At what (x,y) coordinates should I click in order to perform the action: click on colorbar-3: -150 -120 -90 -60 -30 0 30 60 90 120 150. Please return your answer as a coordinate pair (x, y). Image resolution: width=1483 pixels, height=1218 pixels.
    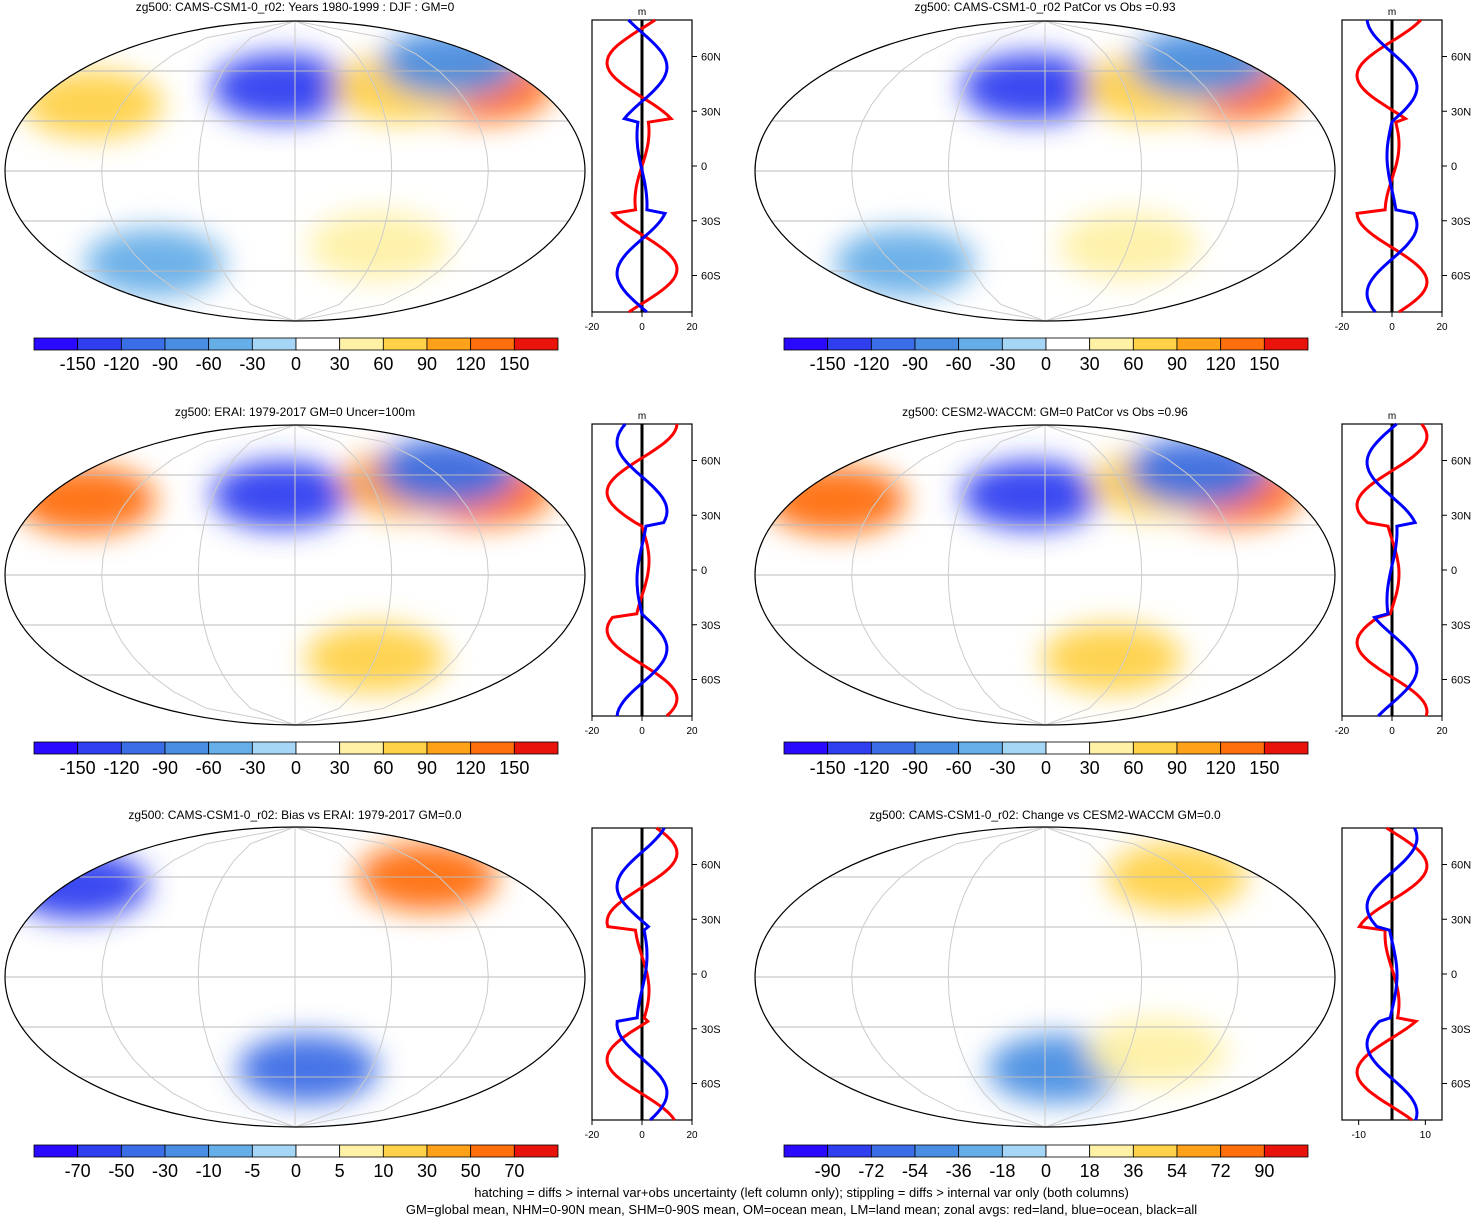
    Looking at the image, I should click on (296, 759).